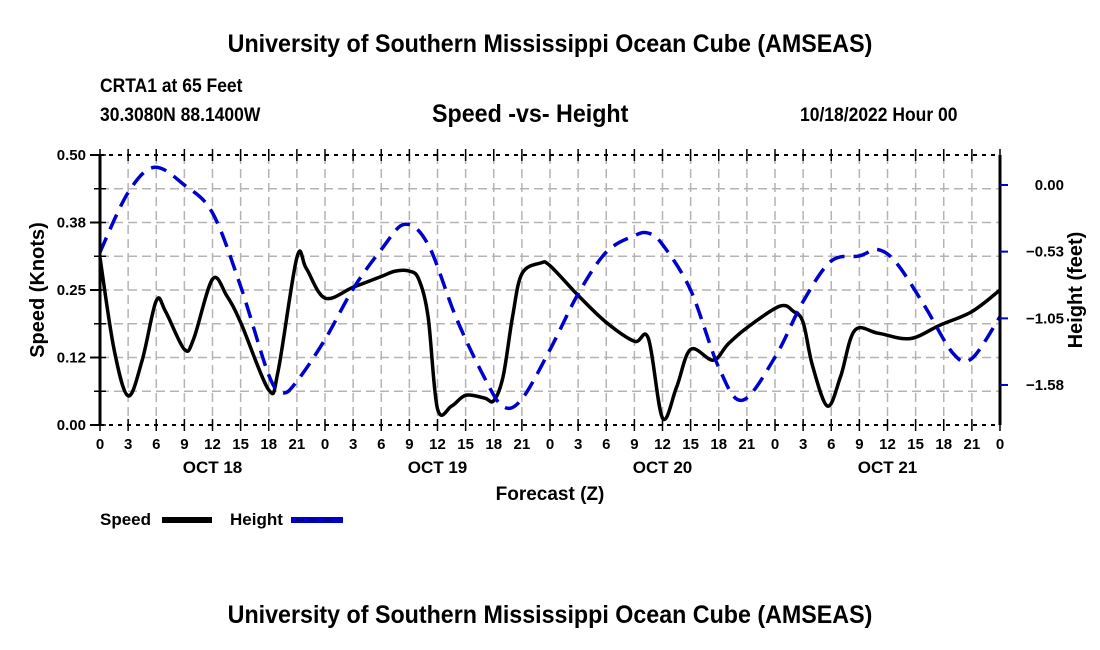 The width and height of the screenshot is (1100, 650). What do you see at coordinates (126, 519) in the screenshot?
I see `legend-speed-label: Speed` at bounding box center [126, 519].